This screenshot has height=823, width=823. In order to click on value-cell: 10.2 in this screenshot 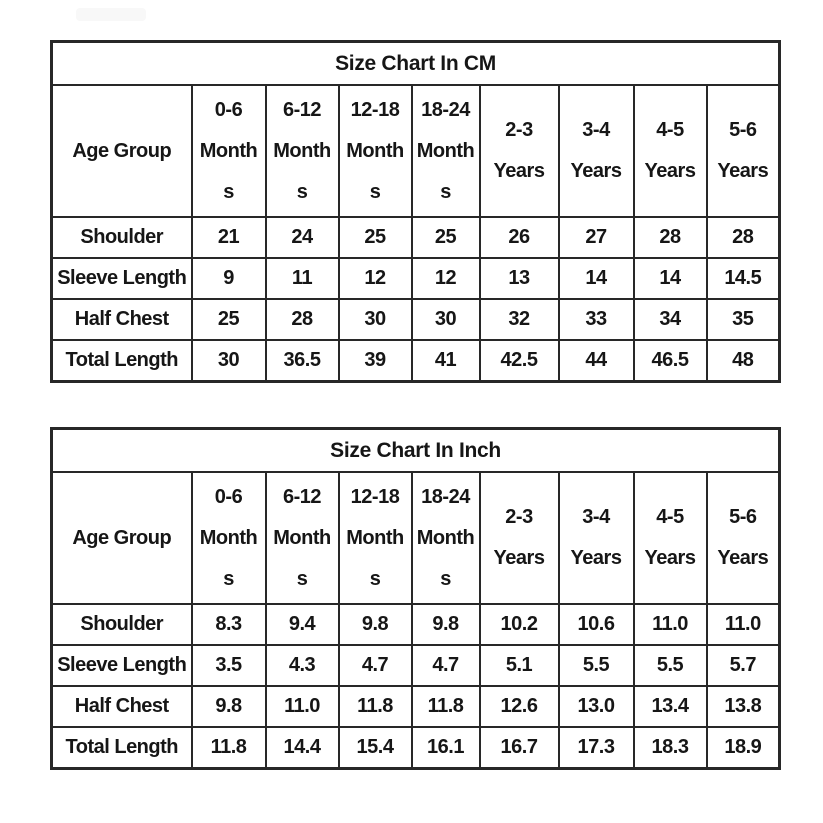, I will do `click(519, 624)`.